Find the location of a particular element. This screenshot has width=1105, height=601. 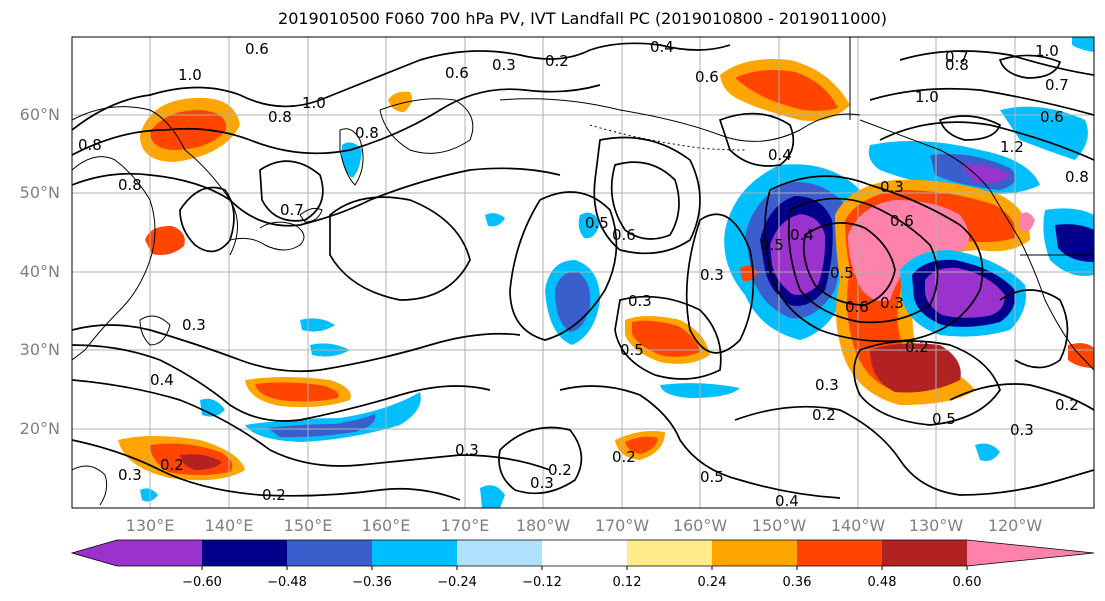

lon-label: 170°E is located at coordinates (465, 525).